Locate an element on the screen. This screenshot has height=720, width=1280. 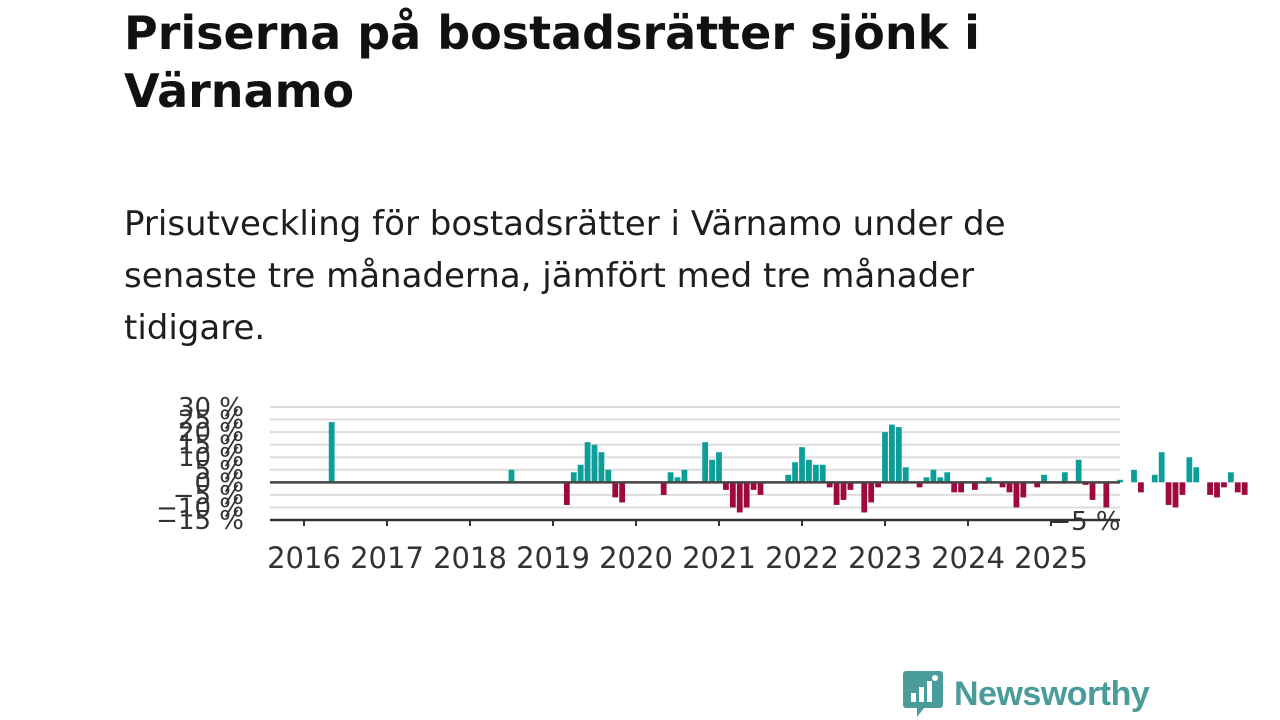
x-tick-label: 2023 is located at coordinates (885, 558).